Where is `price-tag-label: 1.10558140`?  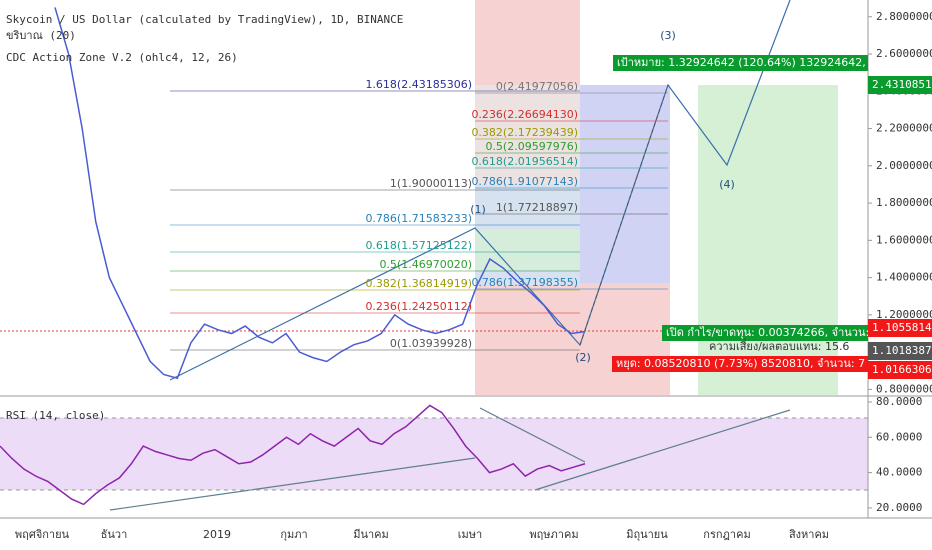
price-tag-label: 1.10558140 is located at coordinates (902, 327).